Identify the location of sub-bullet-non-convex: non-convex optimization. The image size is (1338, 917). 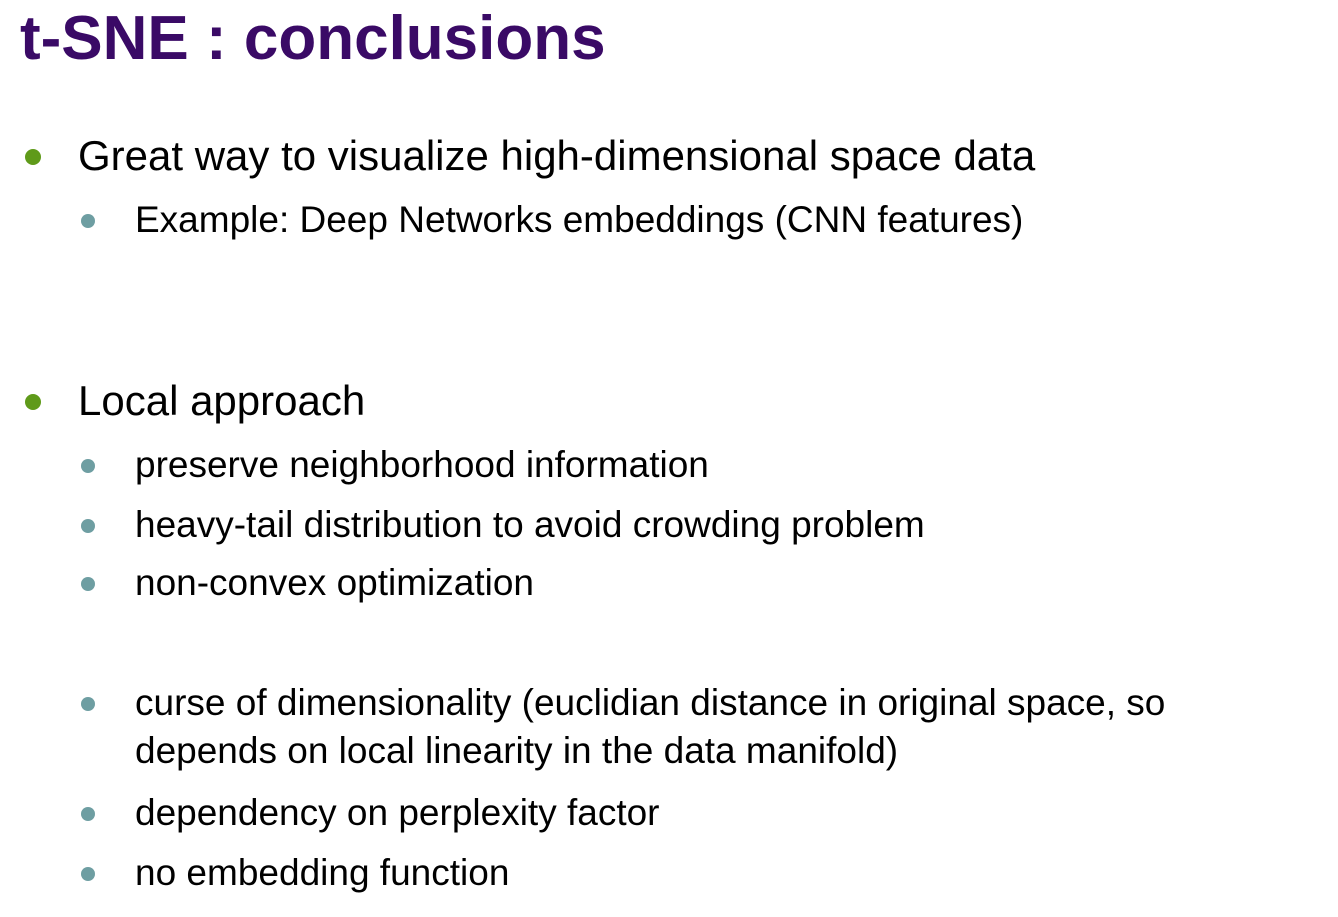
(307, 583).